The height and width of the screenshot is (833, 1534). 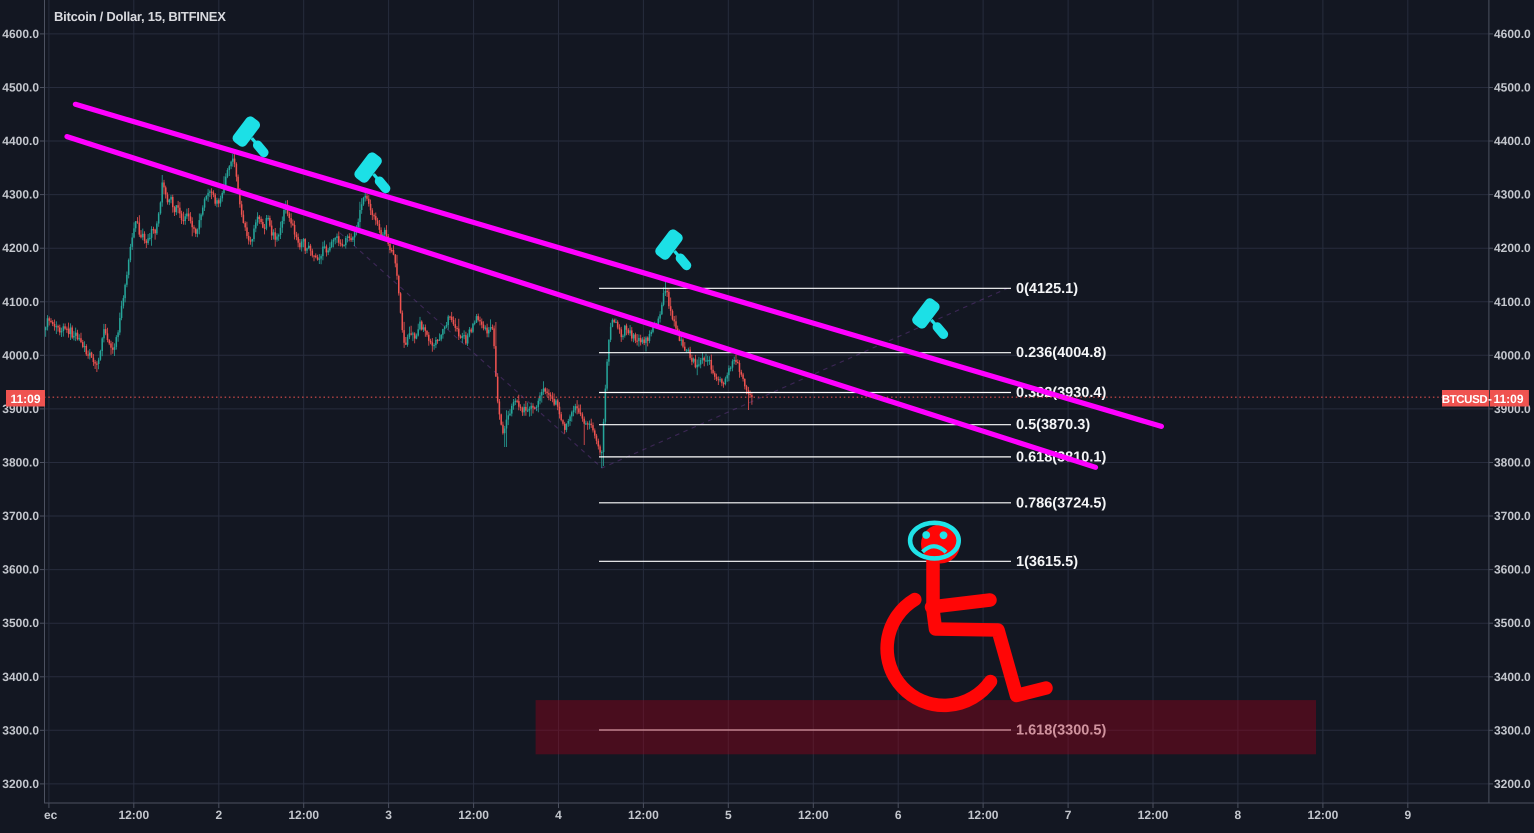 What do you see at coordinates (898, 815) in the screenshot?
I see `svg-text: 6` at bounding box center [898, 815].